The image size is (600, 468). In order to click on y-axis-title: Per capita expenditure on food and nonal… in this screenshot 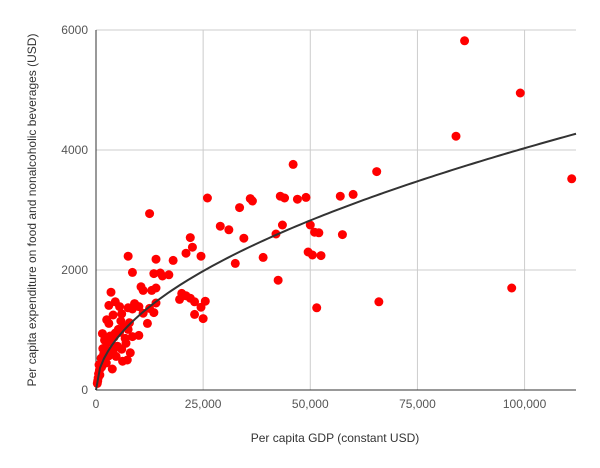, I will do `click(32, 210)`.